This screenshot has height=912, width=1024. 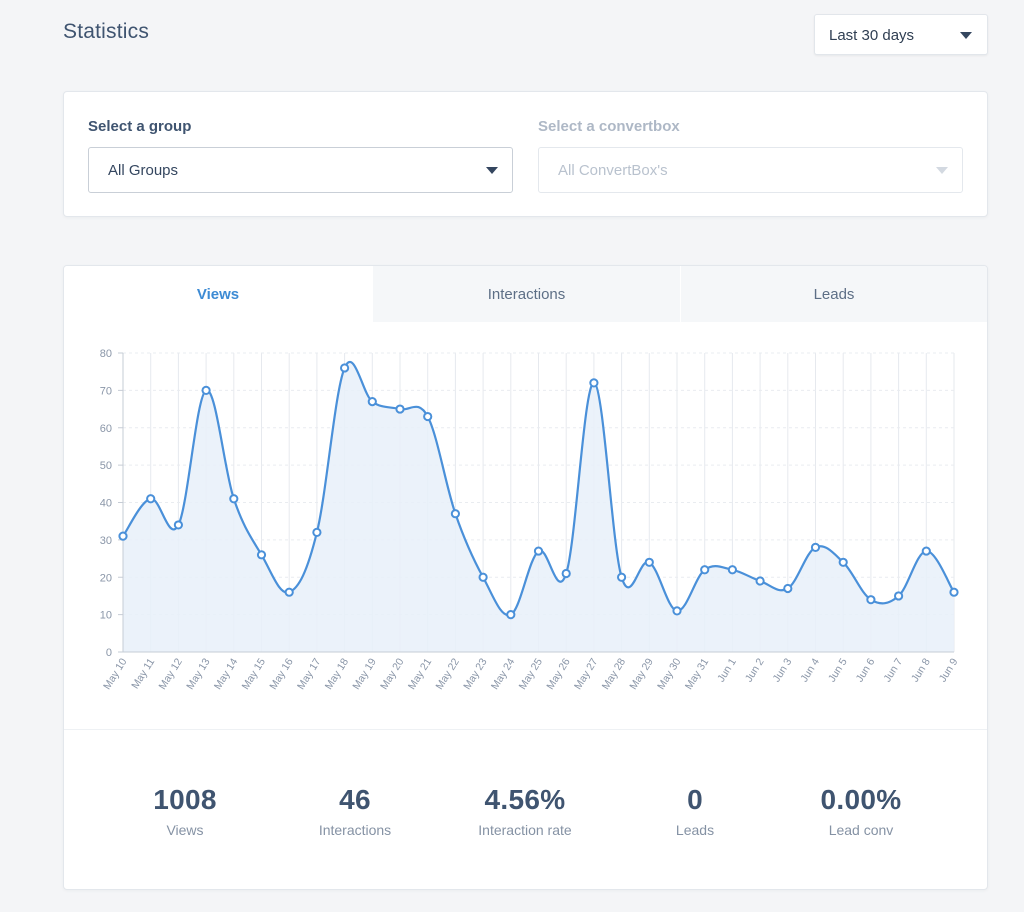 What do you see at coordinates (861, 799) in the screenshot?
I see `stat-value: 0.00%` at bounding box center [861, 799].